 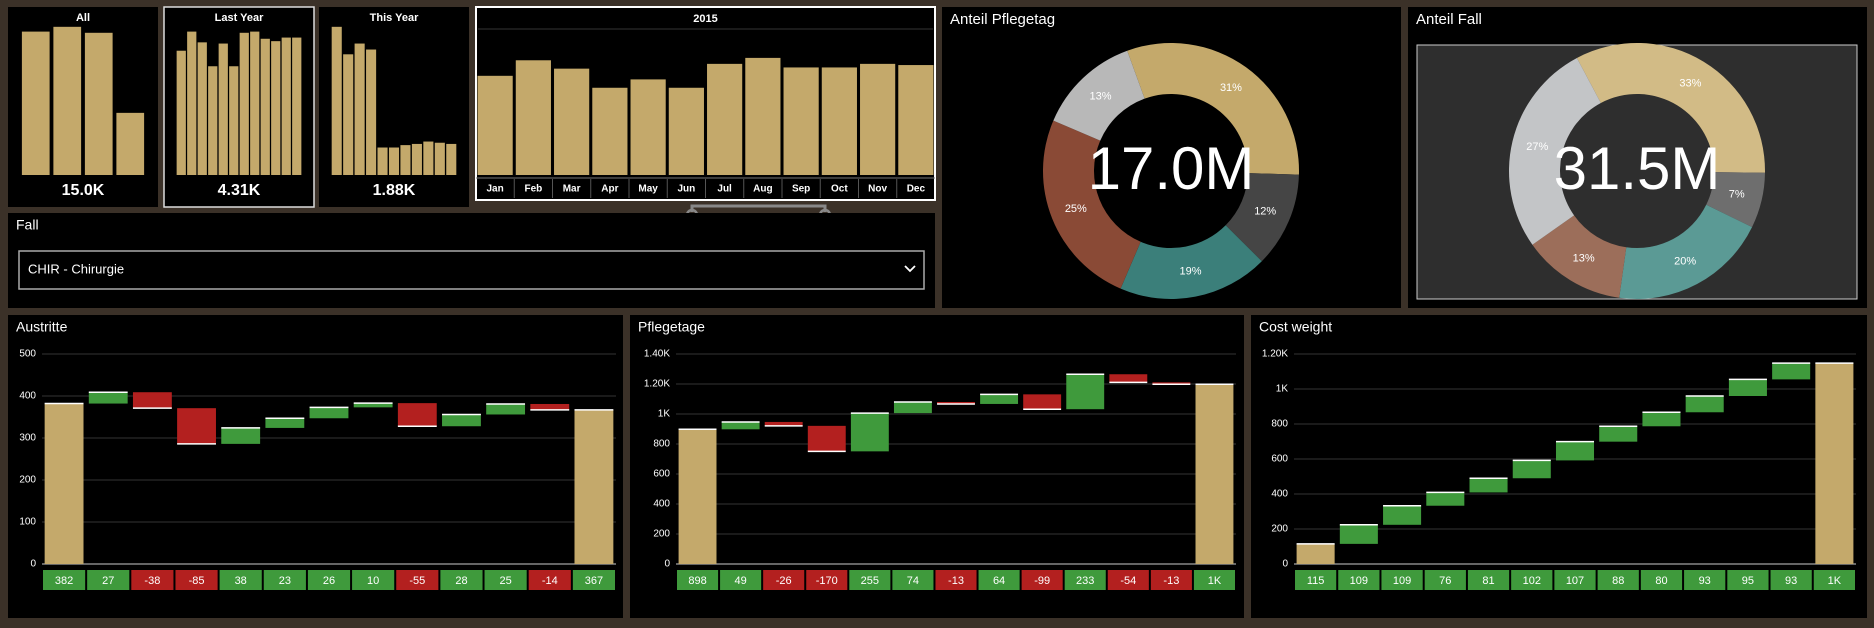 I want to click on dropdown, so click(x=471, y=270).